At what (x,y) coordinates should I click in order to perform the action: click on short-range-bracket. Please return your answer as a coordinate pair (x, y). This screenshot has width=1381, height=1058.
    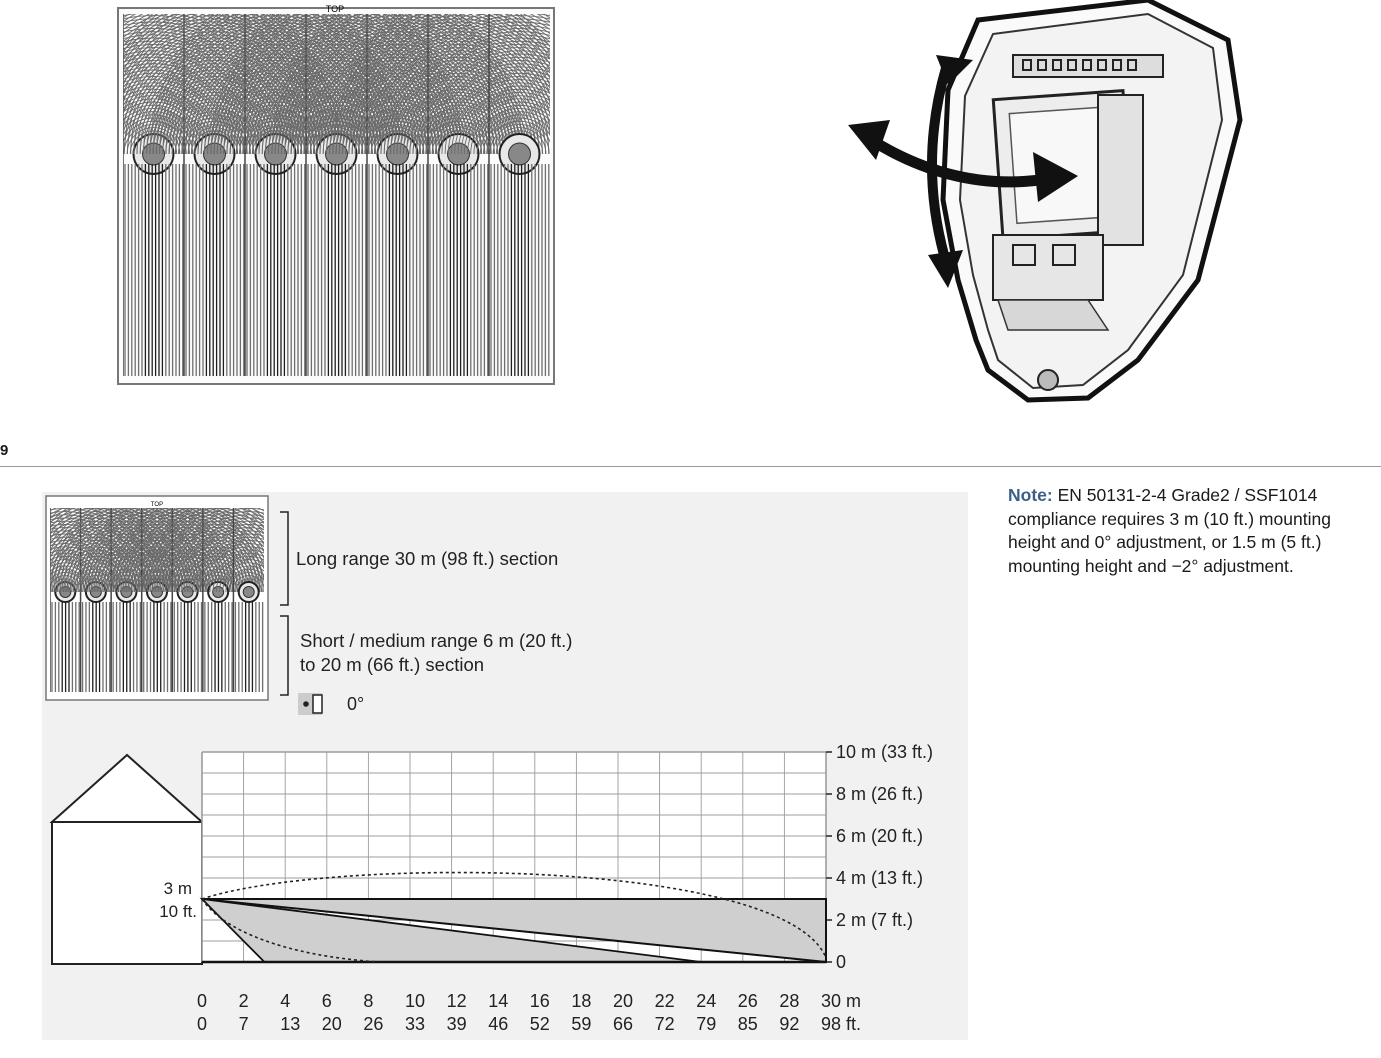
    Looking at the image, I should click on (284, 655).